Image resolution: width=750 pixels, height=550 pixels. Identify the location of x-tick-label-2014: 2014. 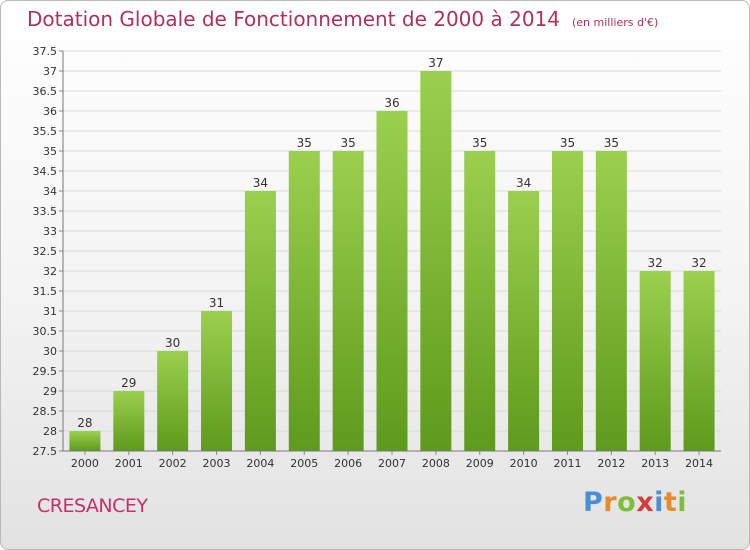
(699, 463).